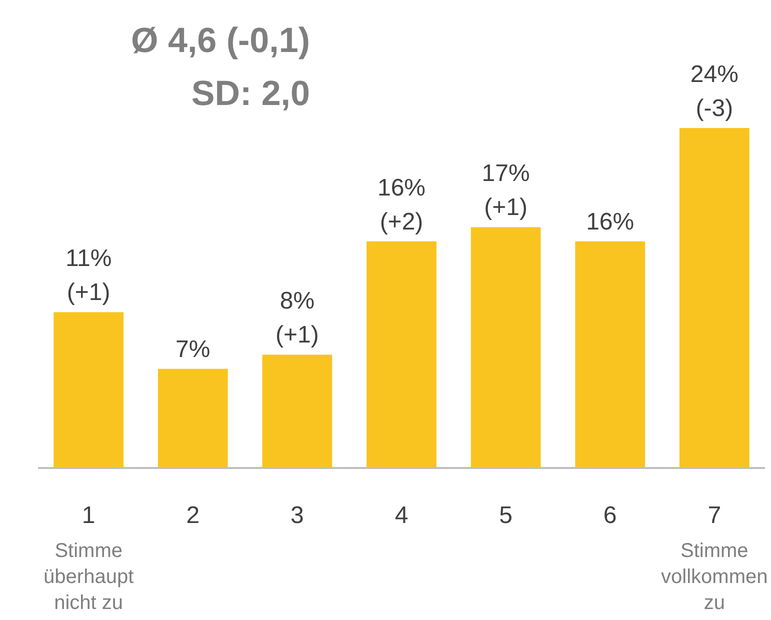  What do you see at coordinates (610, 222) in the screenshot?
I see `data-label: 16%` at bounding box center [610, 222].